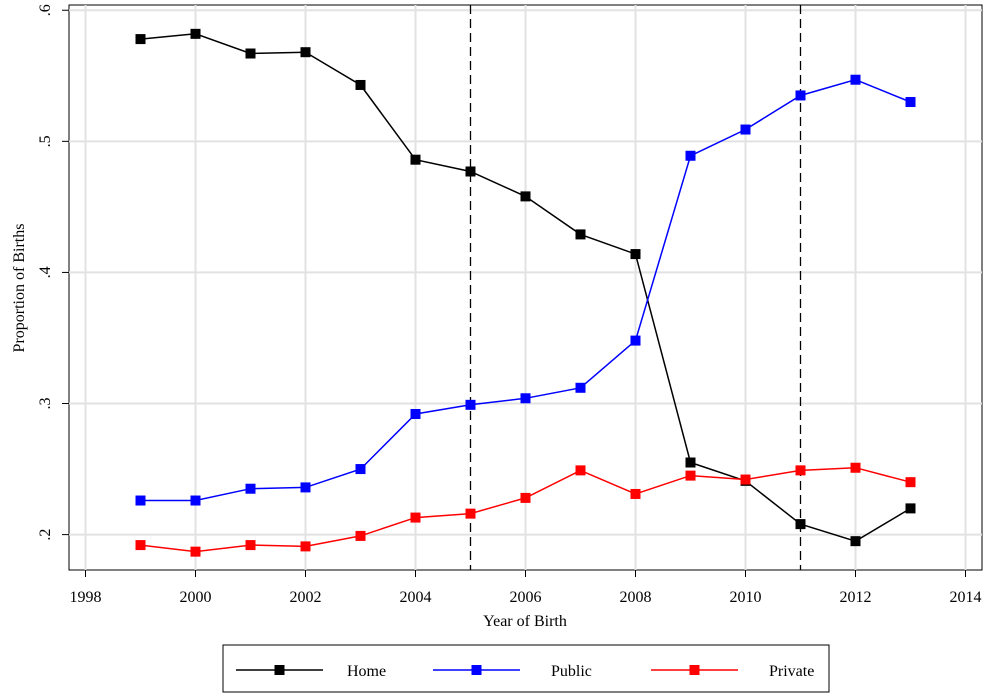 The width and height of the screenshot is (990, 694). Describe the element at coordinates (526, 597) in the screenshot. I see `x-tick-label: 2006` at that location.